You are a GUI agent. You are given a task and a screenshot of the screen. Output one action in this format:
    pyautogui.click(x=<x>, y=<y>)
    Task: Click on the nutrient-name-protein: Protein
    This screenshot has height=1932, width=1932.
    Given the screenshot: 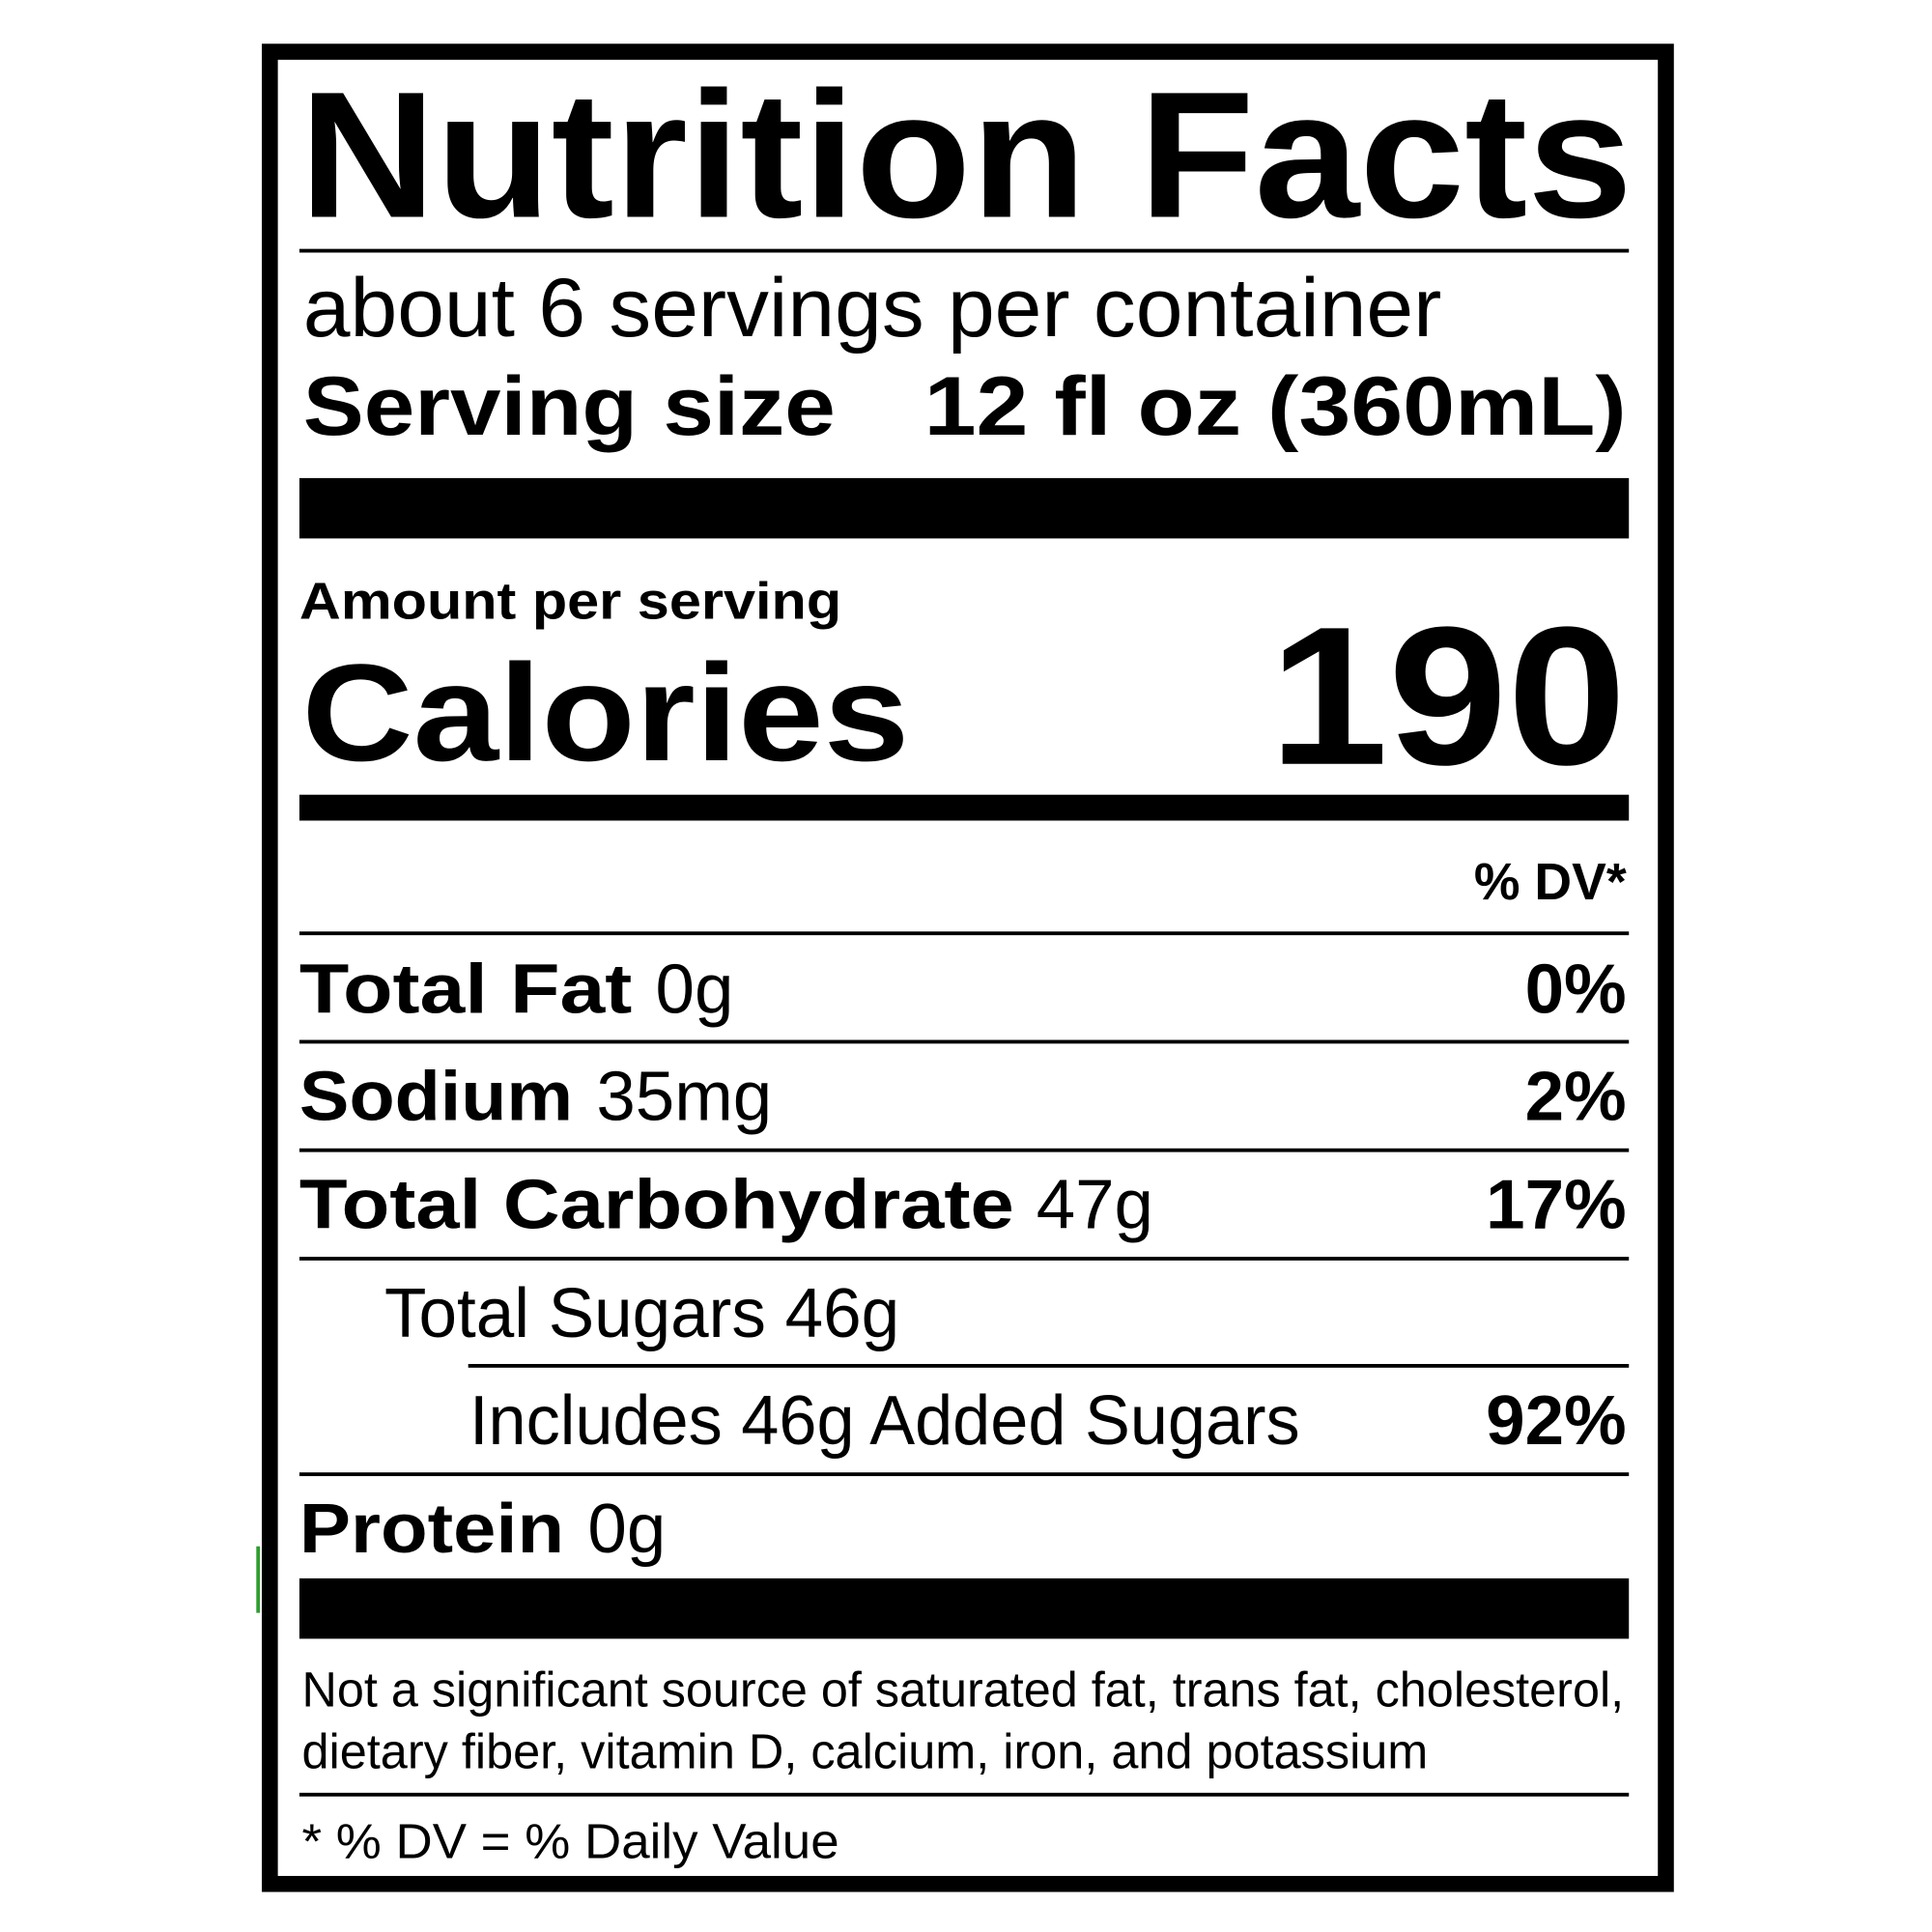 What is the action you would take?
    pyautogui.click(x=431, y=1529)
    